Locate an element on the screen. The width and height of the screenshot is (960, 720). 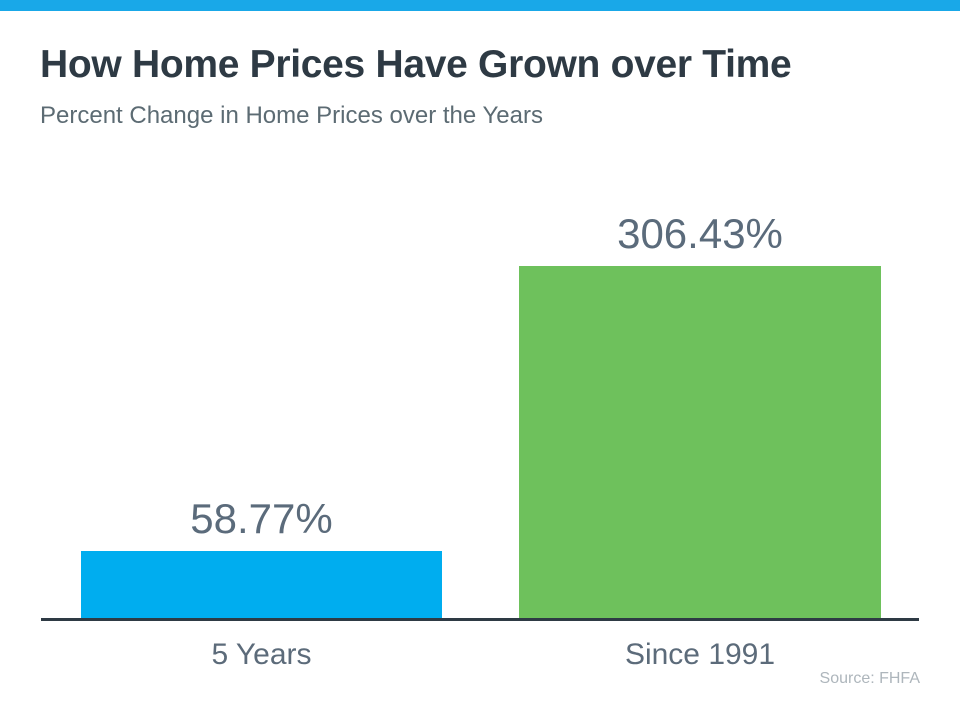
bar-group-5-years: 58.77% is located at coordinates (261, 558).